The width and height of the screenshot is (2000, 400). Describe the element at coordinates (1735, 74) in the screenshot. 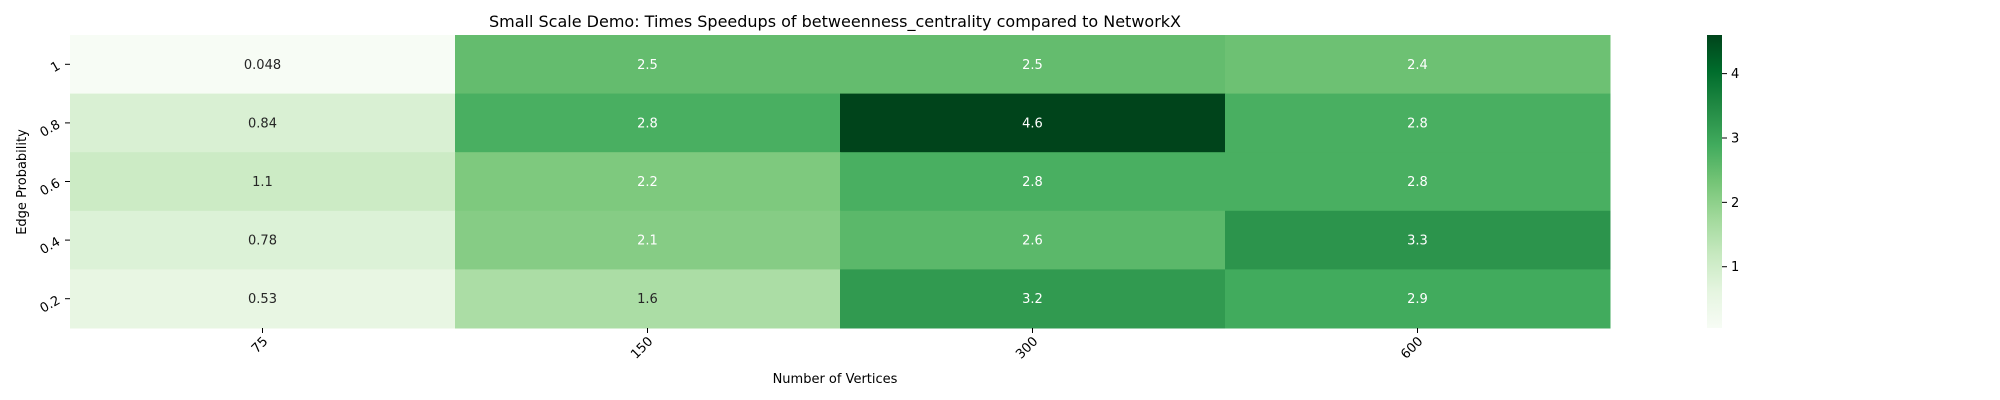

I see `colorbar-tick-label: 4` at that location.